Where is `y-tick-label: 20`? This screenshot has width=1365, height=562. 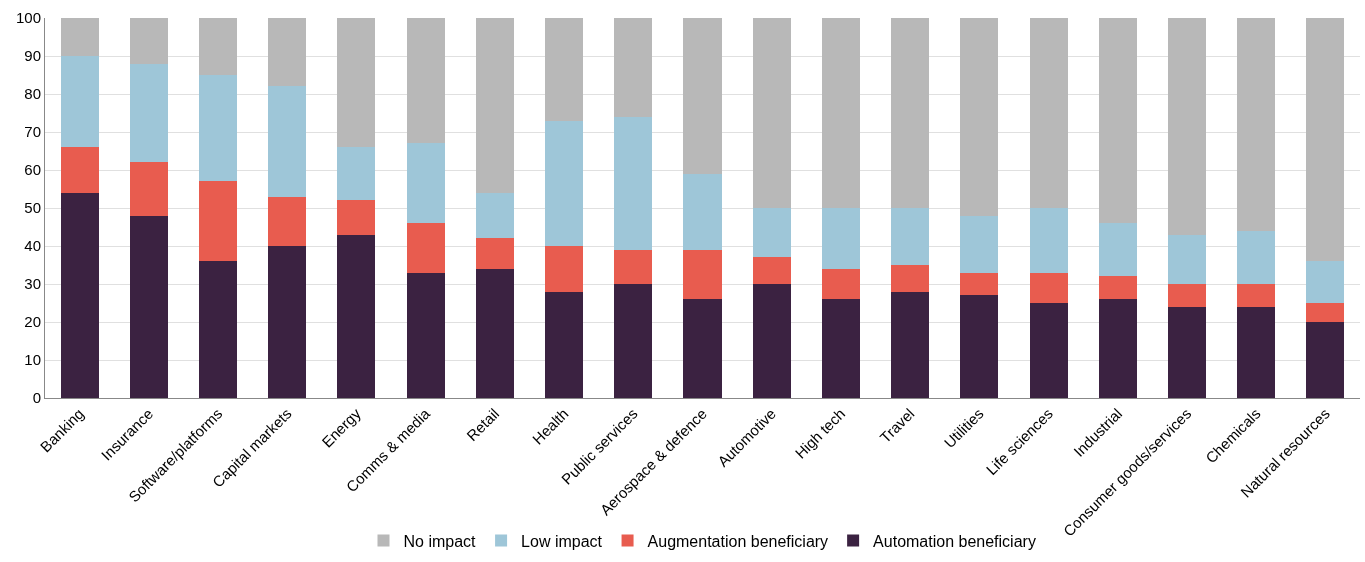 y-tick-label: 20 is located at coordinates (32, 322).